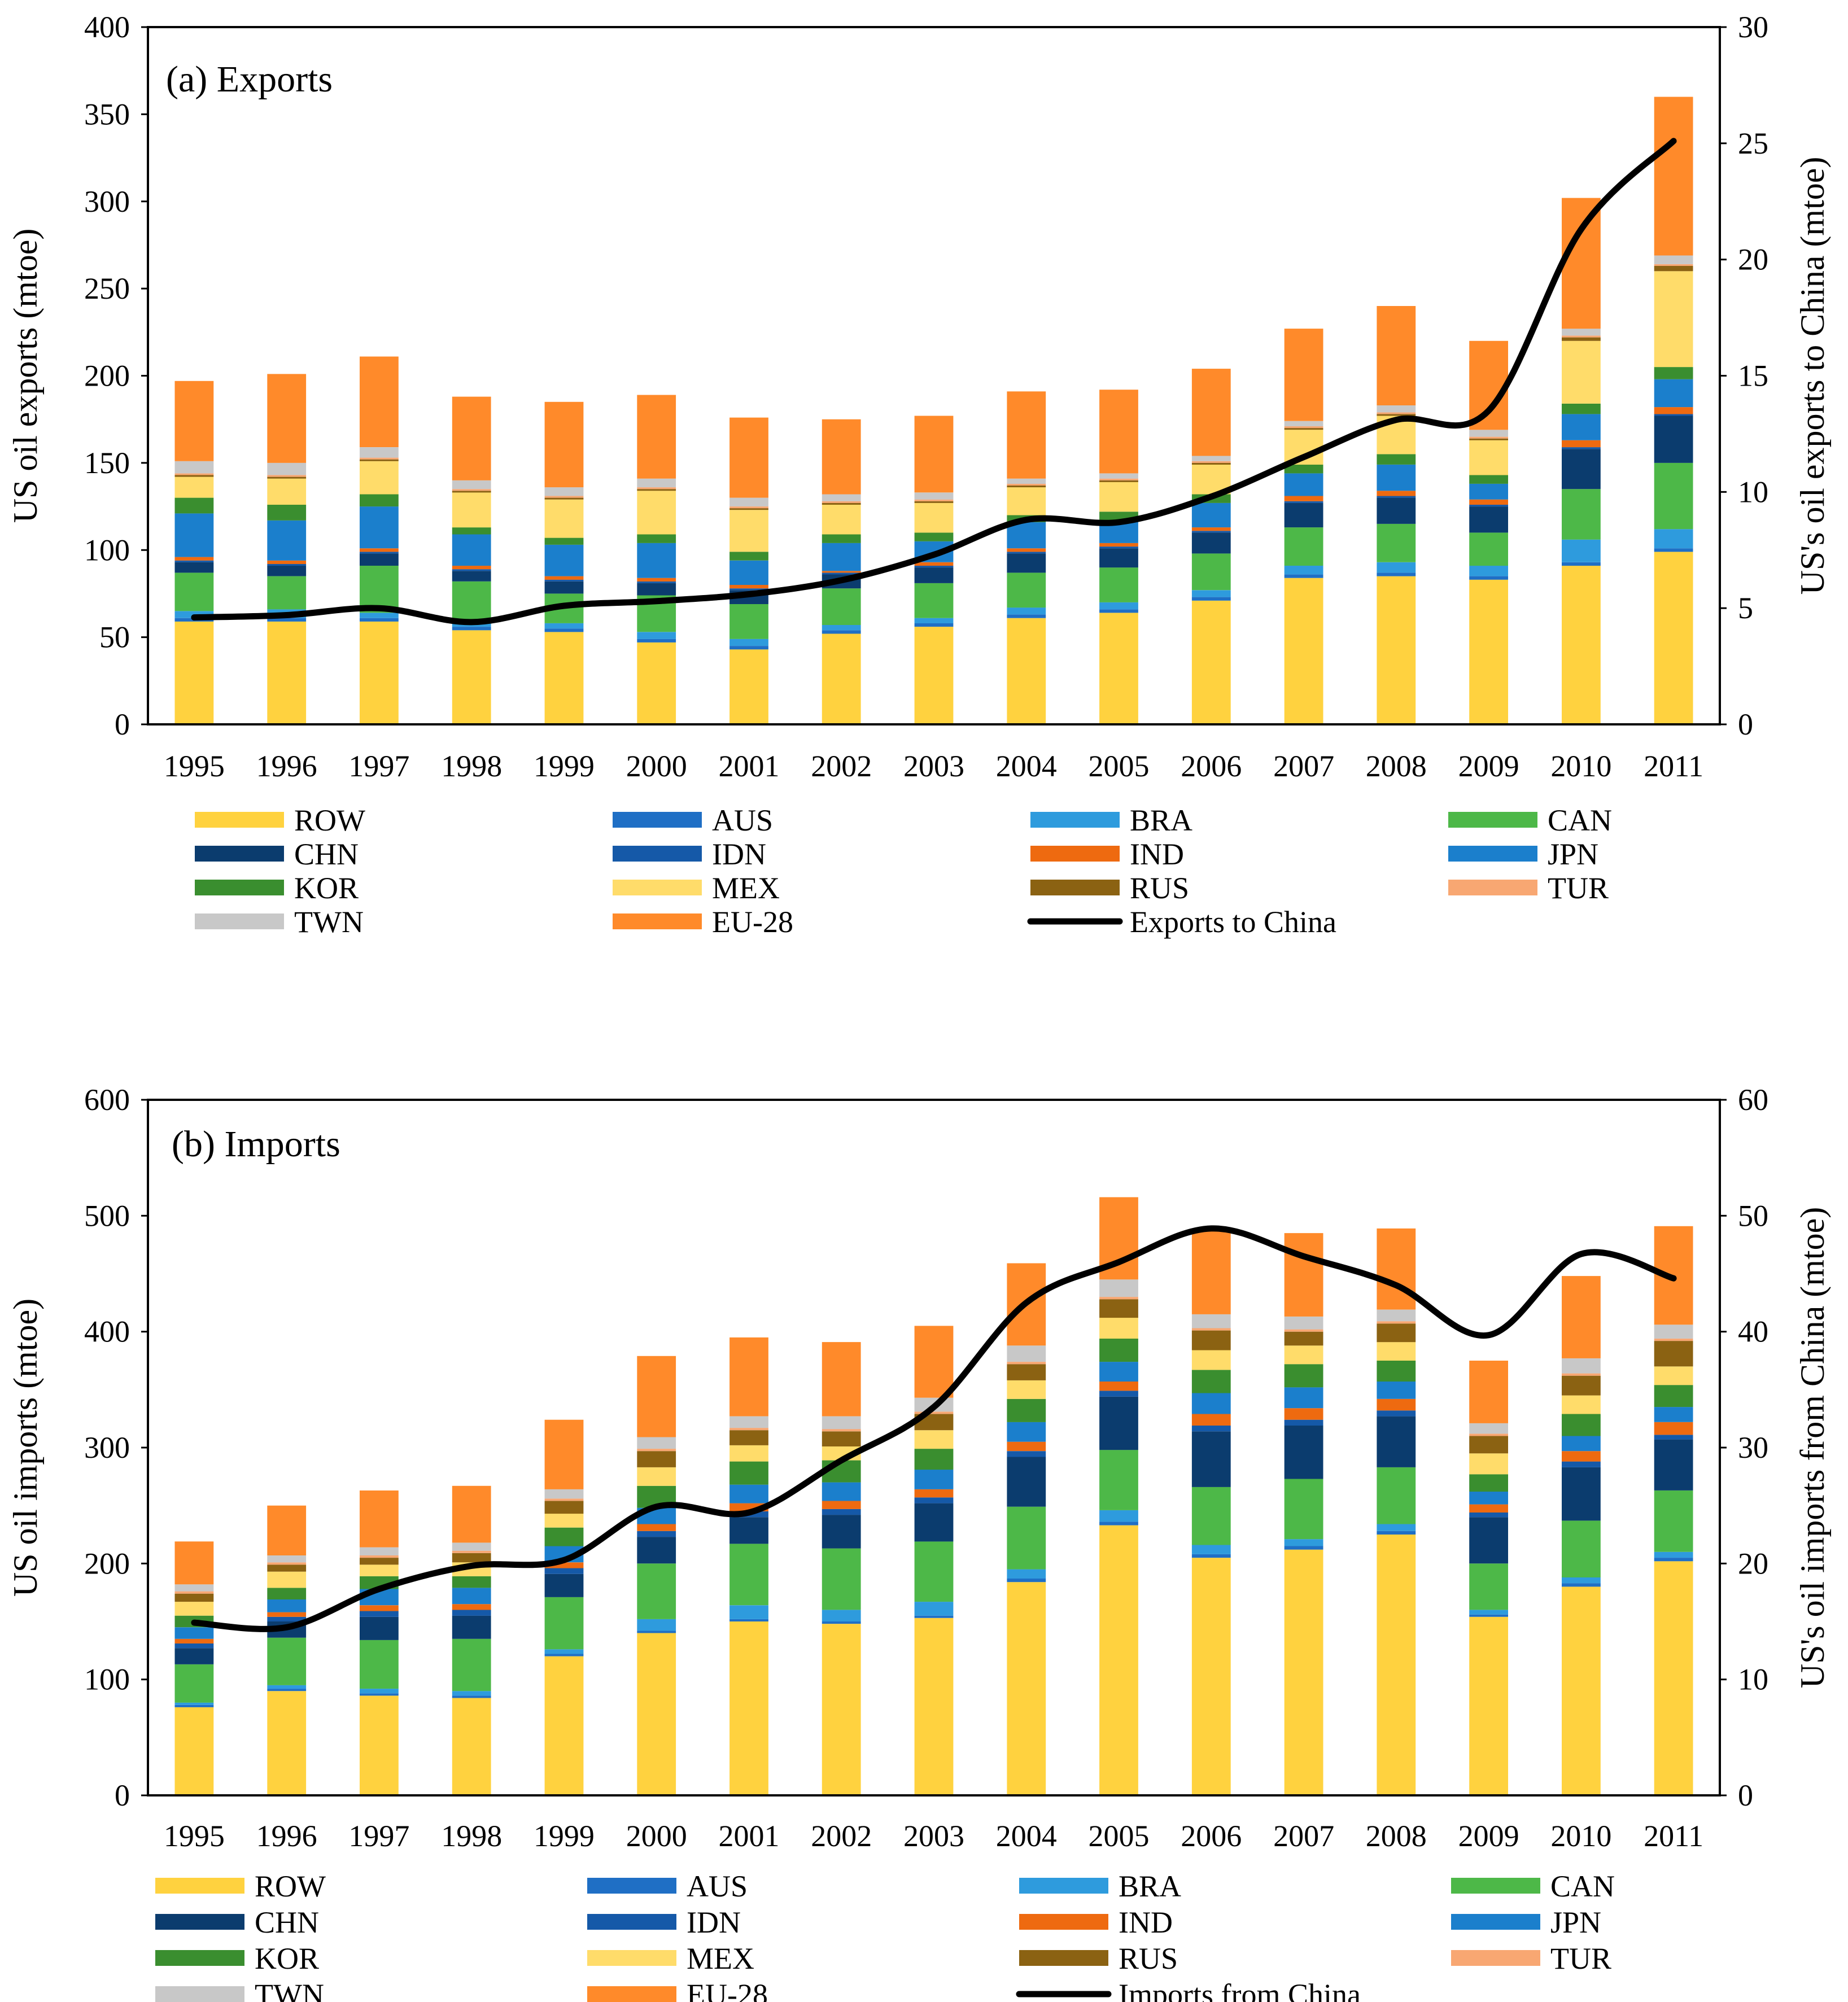  I want to click on bar-row-2004, so click(1026, 671).